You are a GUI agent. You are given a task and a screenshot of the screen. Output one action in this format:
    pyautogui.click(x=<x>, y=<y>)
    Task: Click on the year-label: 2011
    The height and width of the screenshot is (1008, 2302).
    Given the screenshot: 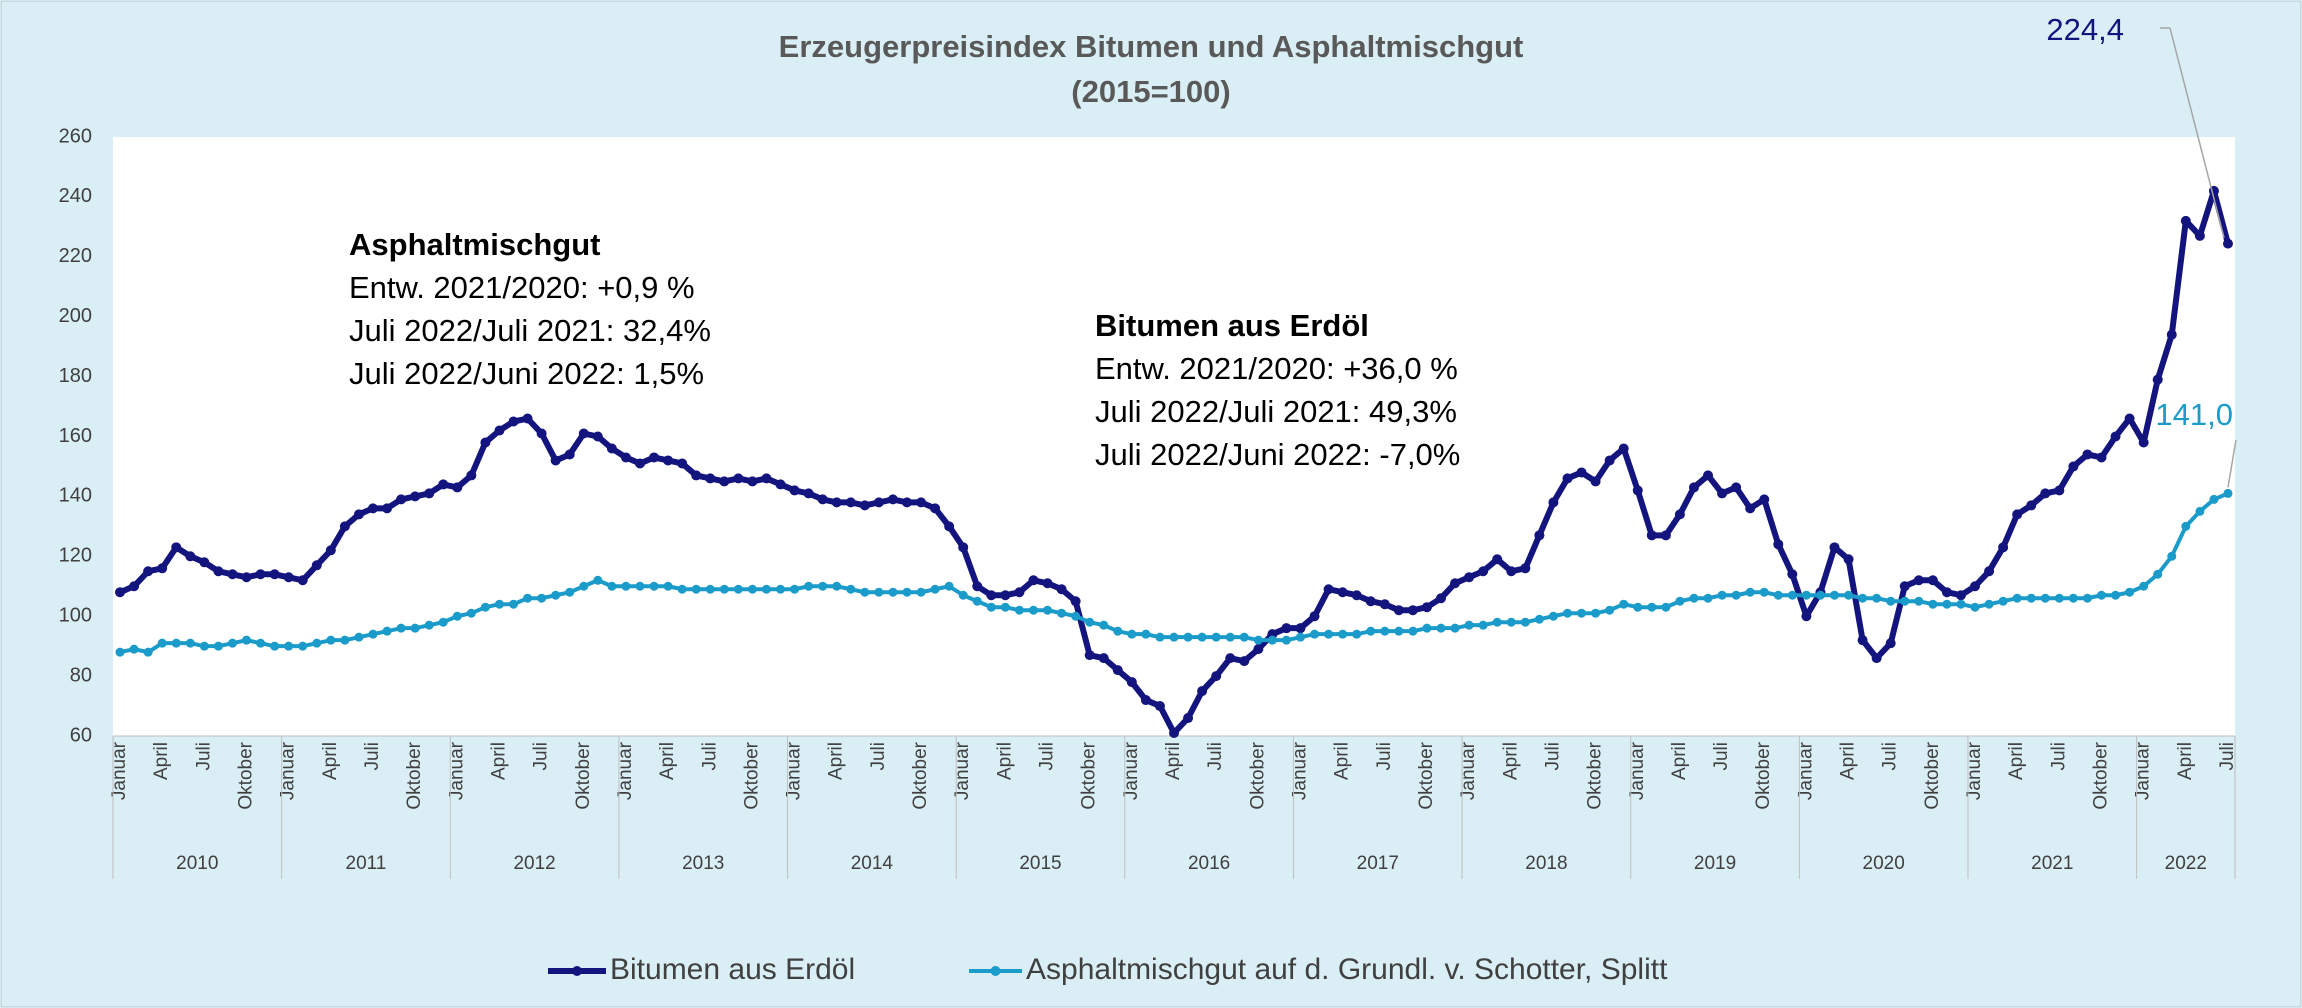 What is the action you would take?
    pyautogui.click(x=366, y=863)
    